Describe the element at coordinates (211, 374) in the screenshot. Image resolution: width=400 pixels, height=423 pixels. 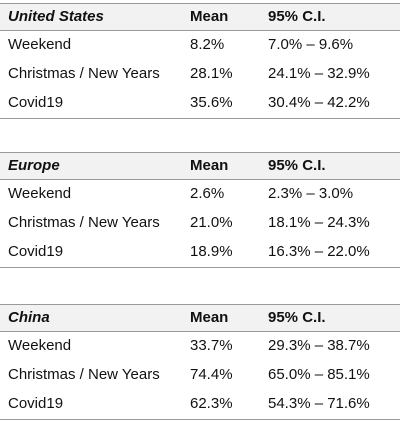
I see `mean-value: 74.4%` at that location.